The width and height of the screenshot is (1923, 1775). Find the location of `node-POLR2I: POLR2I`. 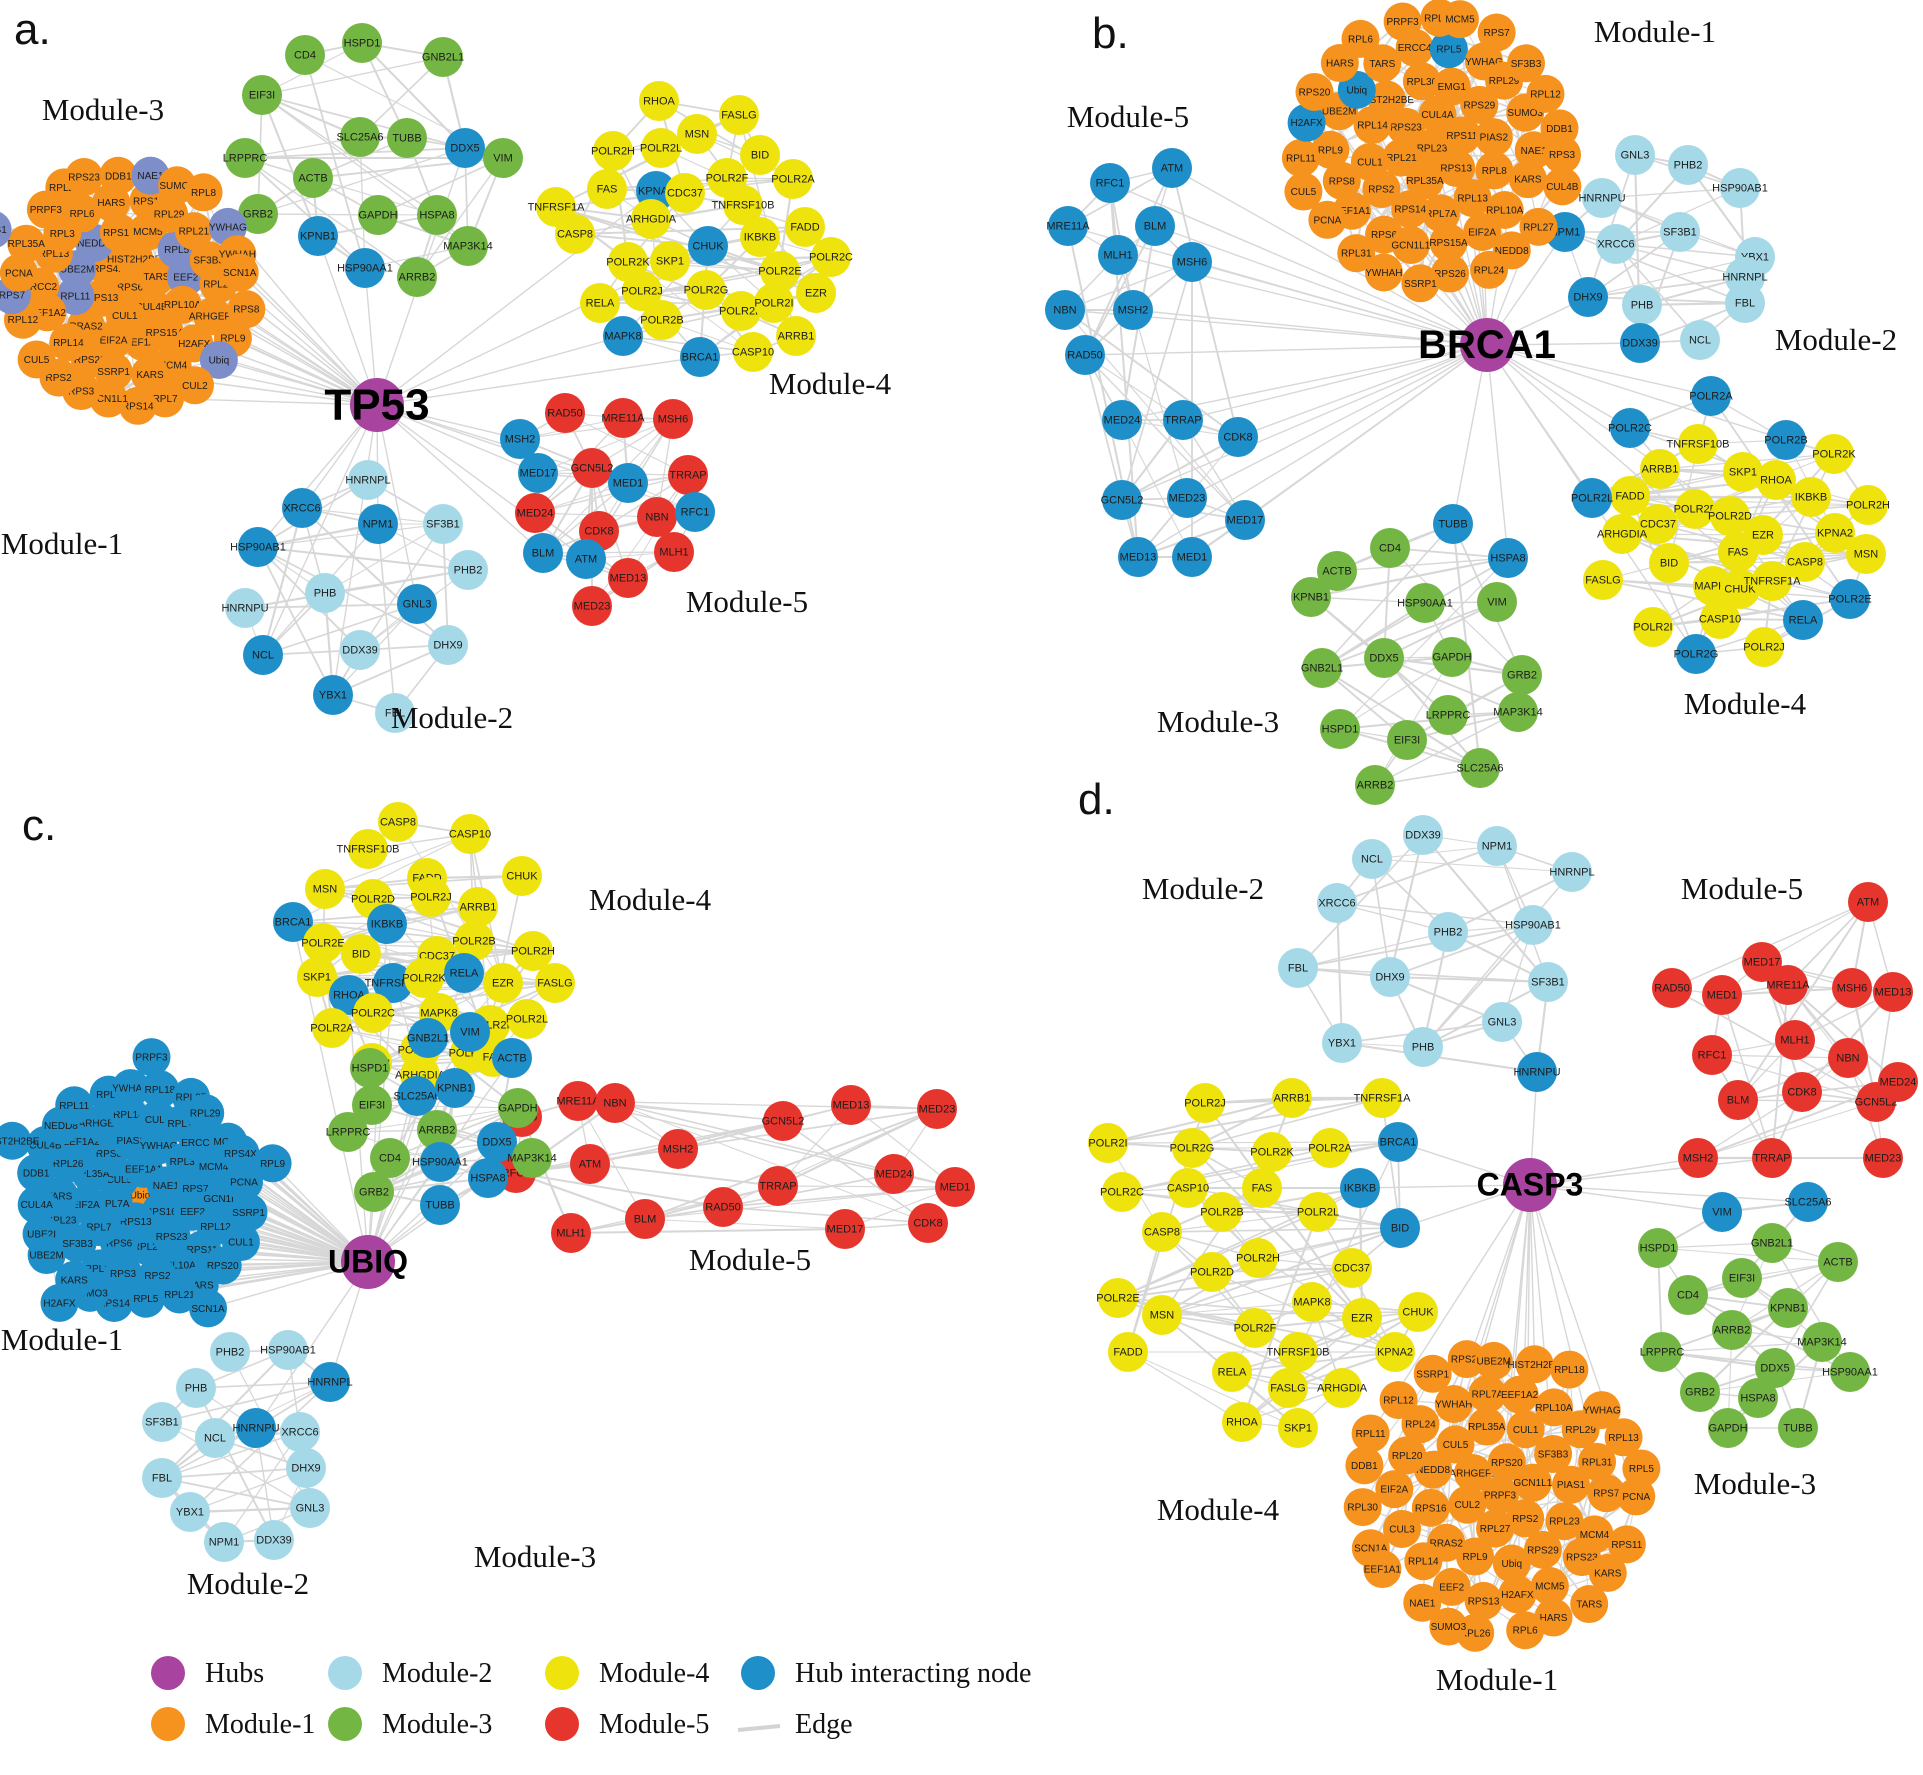

node-POLR2I: POLR2I is located at coordinates (1653, 627).